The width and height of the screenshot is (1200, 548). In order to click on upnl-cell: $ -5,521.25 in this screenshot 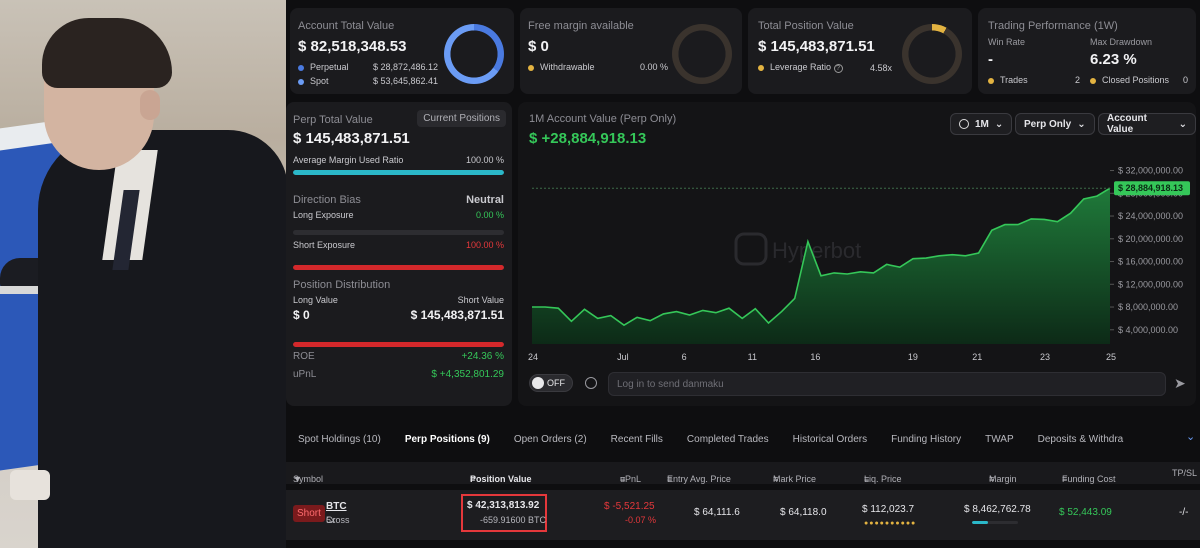, I will do `click(629, 506)`.